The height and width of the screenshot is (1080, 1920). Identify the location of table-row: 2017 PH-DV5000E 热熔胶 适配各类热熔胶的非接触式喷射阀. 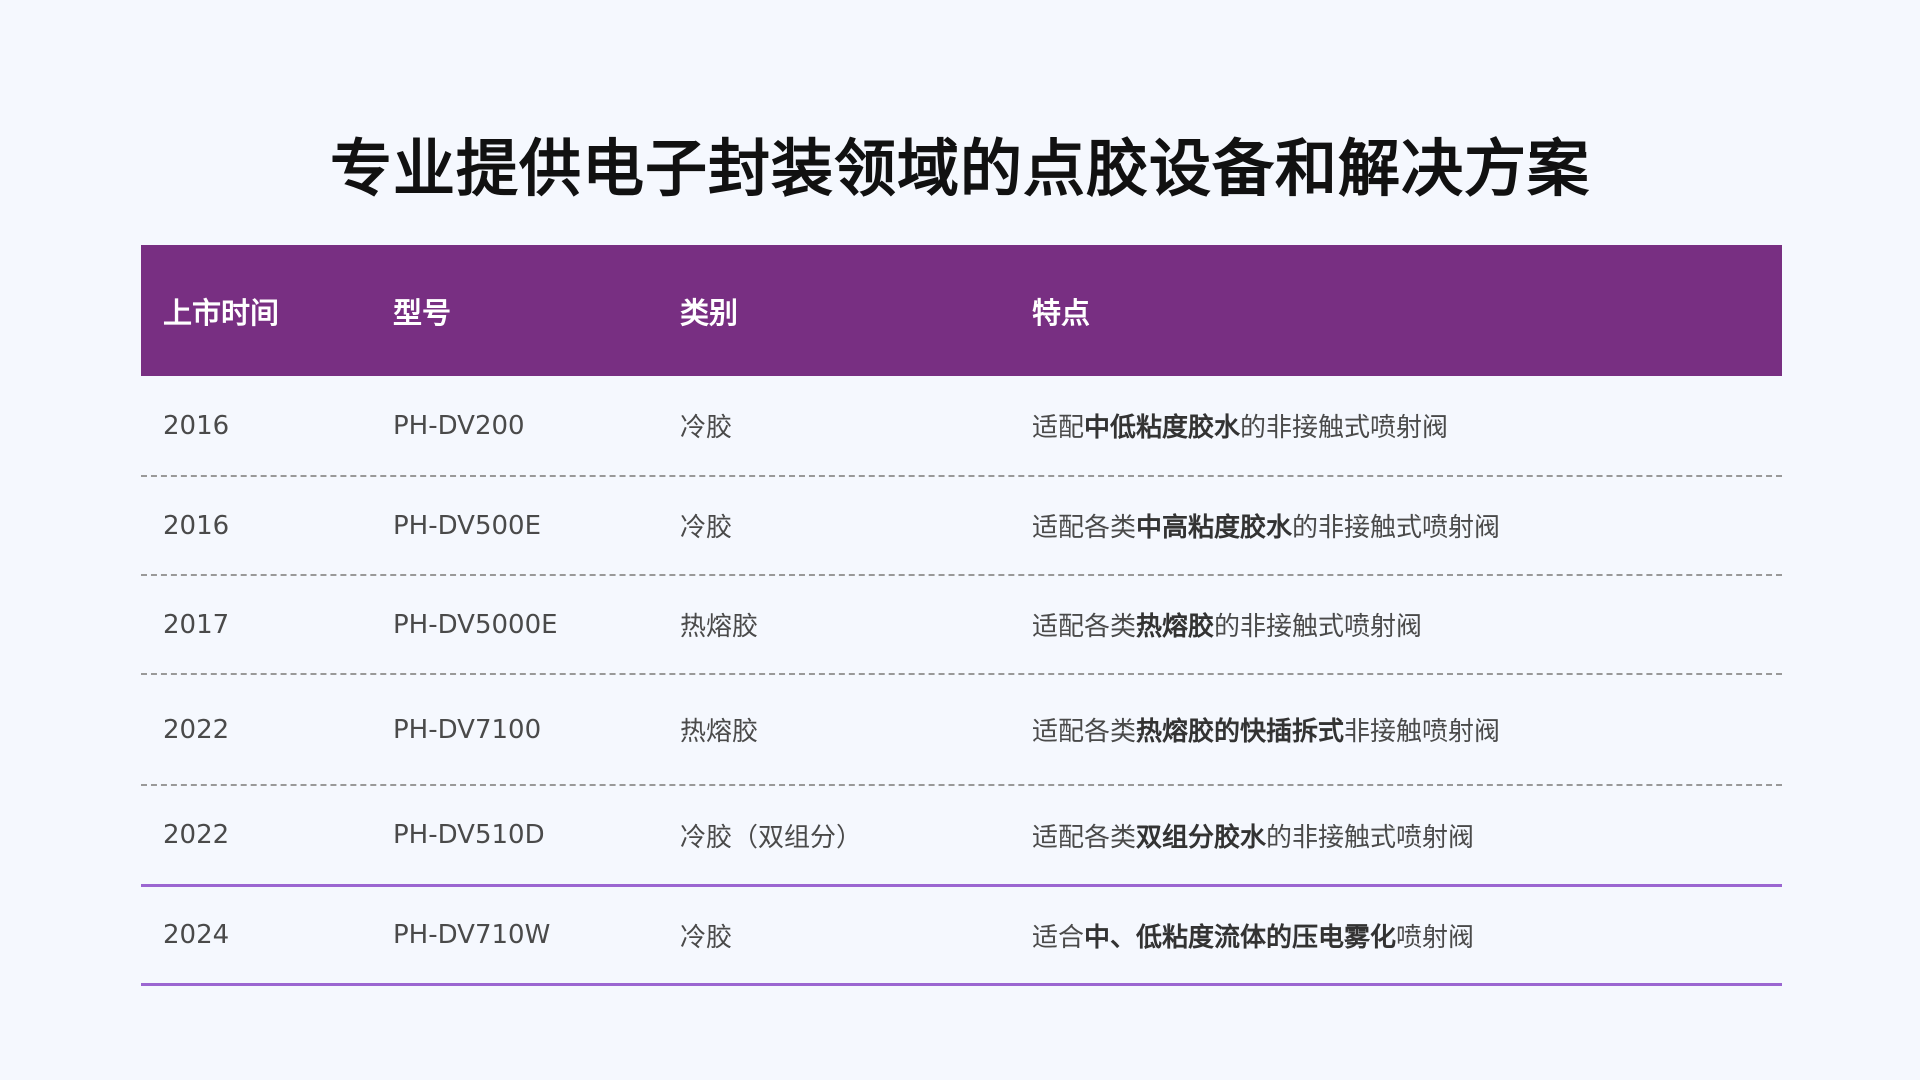
(961, 625).